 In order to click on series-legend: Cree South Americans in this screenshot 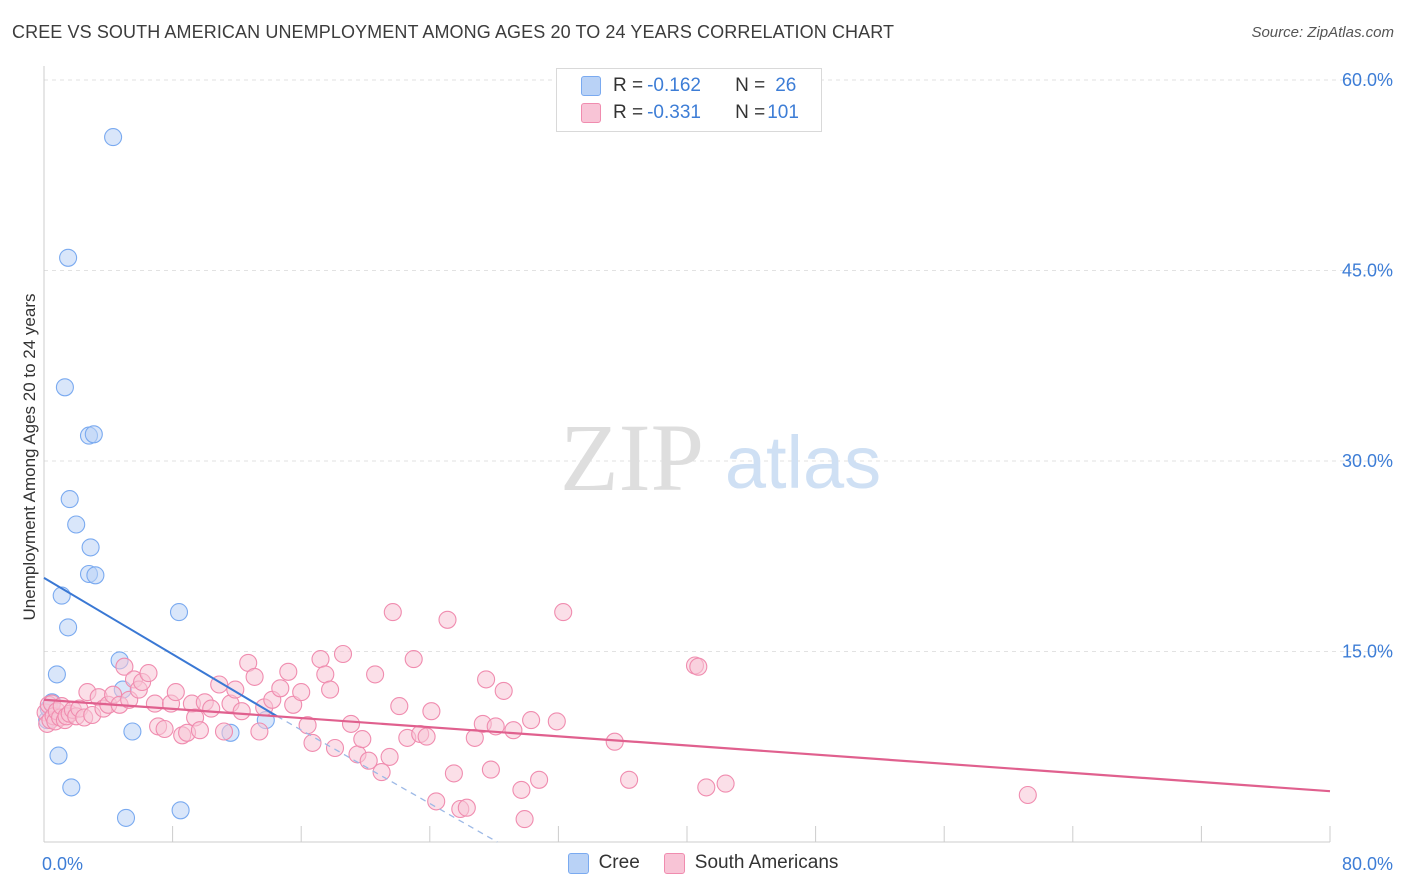, I will do `click(703, 863)`.